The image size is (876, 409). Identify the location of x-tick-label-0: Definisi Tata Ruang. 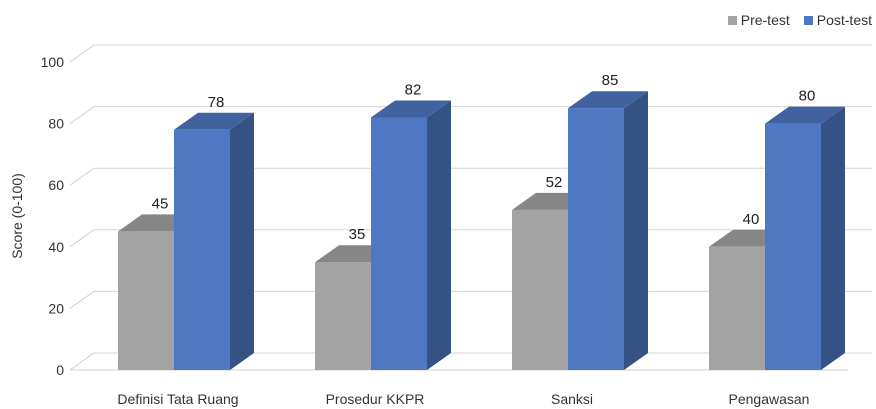
(177, 399).